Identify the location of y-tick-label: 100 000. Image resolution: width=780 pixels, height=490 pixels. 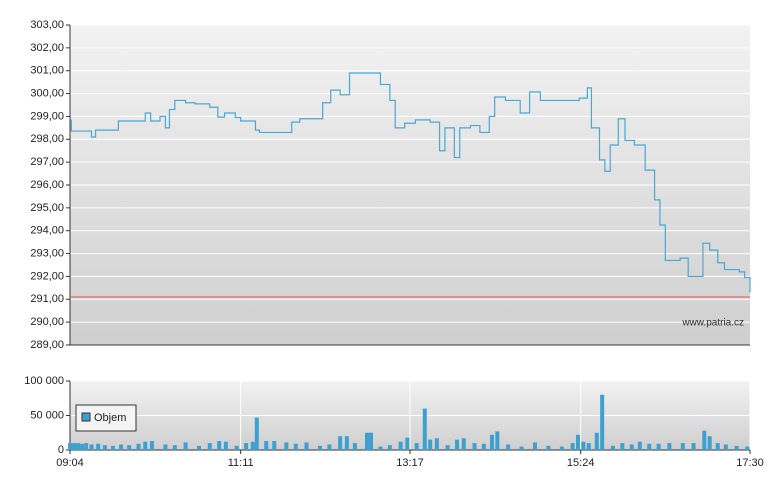
(44, 381).